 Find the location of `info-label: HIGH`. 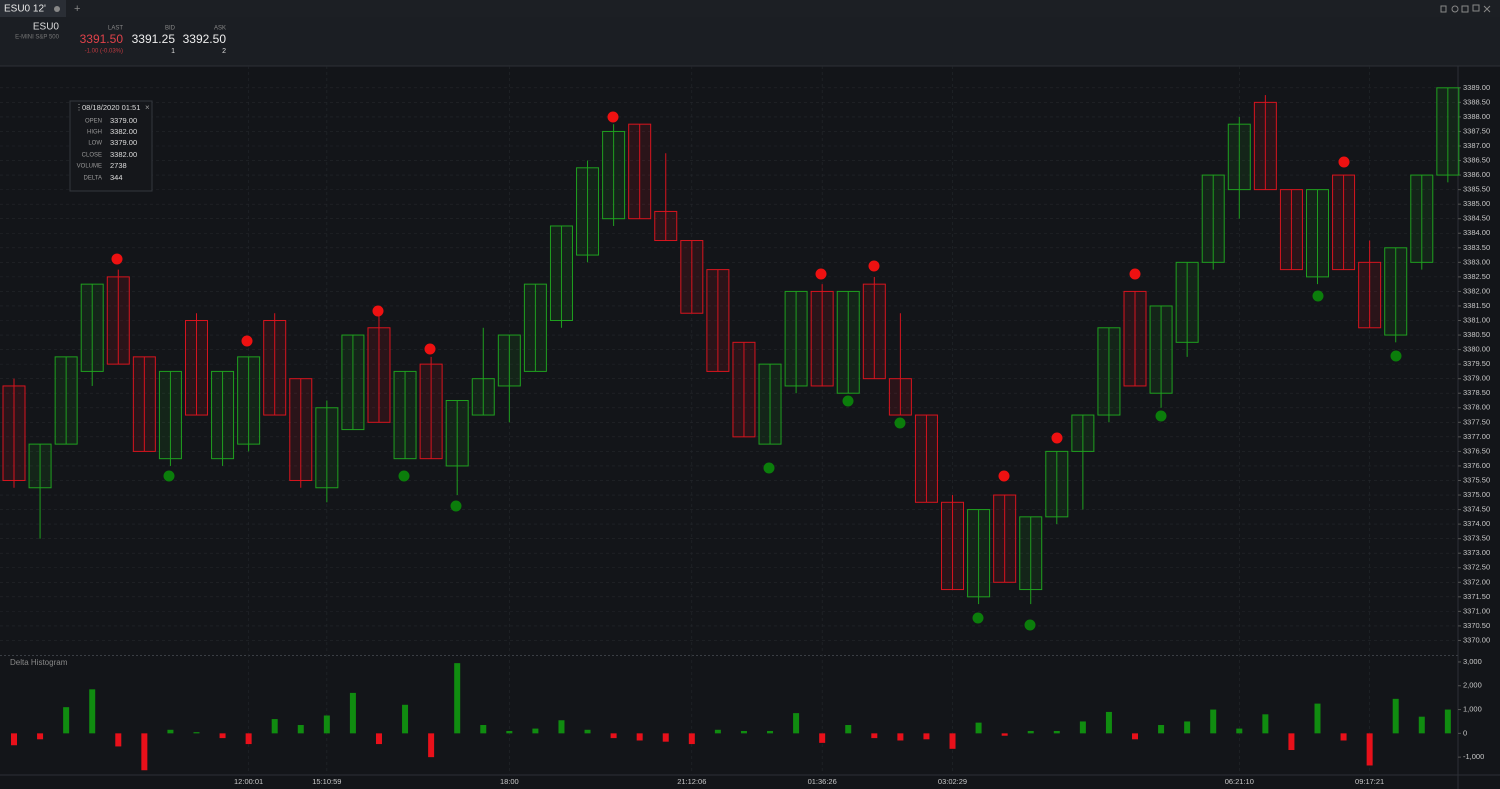

info-label: HIGH is located at coordinates (94, 133).